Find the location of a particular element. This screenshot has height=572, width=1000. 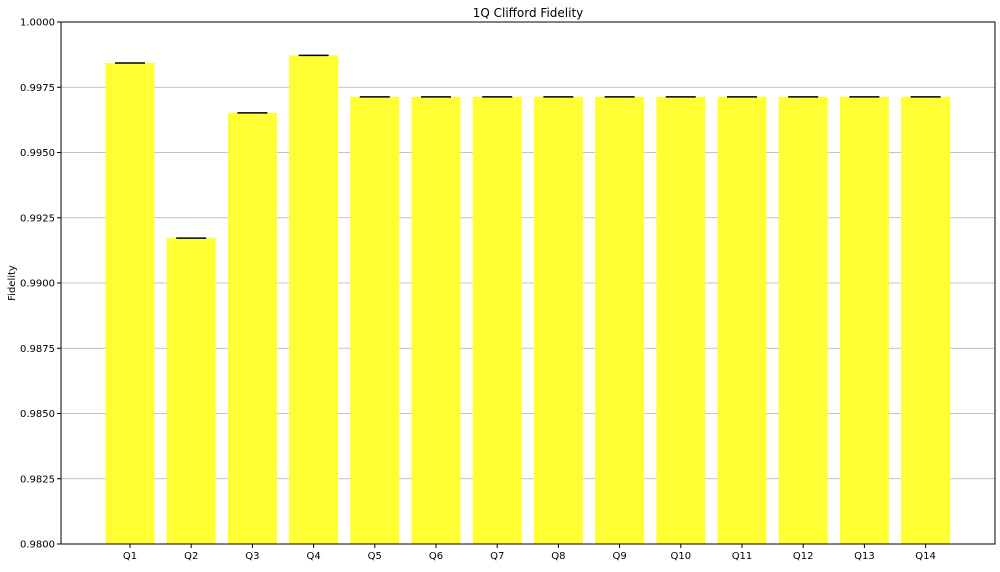

bar-q9 is located at coordinates (620, 320).